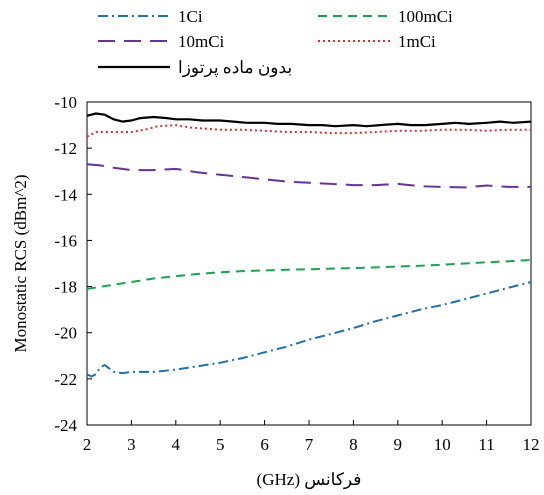 This screenshot has width=544, height=495. Describe the element at coordinates (65, 287) in the screenshot. I see `y-tick-label: -18` at that location.